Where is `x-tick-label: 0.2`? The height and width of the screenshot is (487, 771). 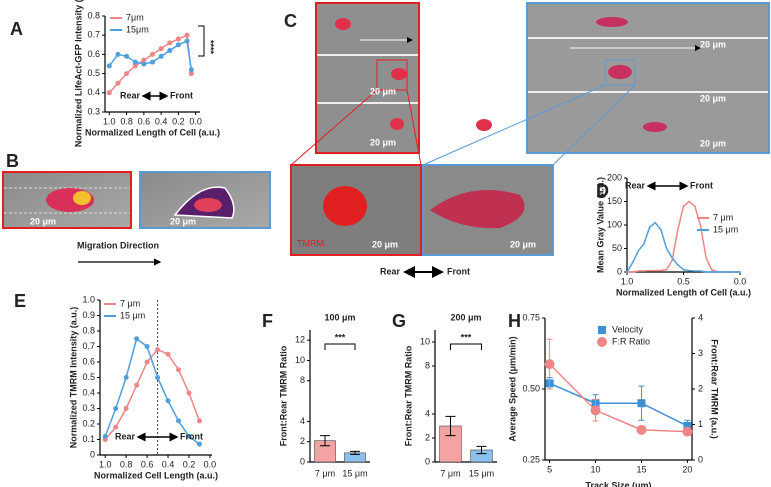
x-tick-label: 0.2 is located at coordinates (189, 464).